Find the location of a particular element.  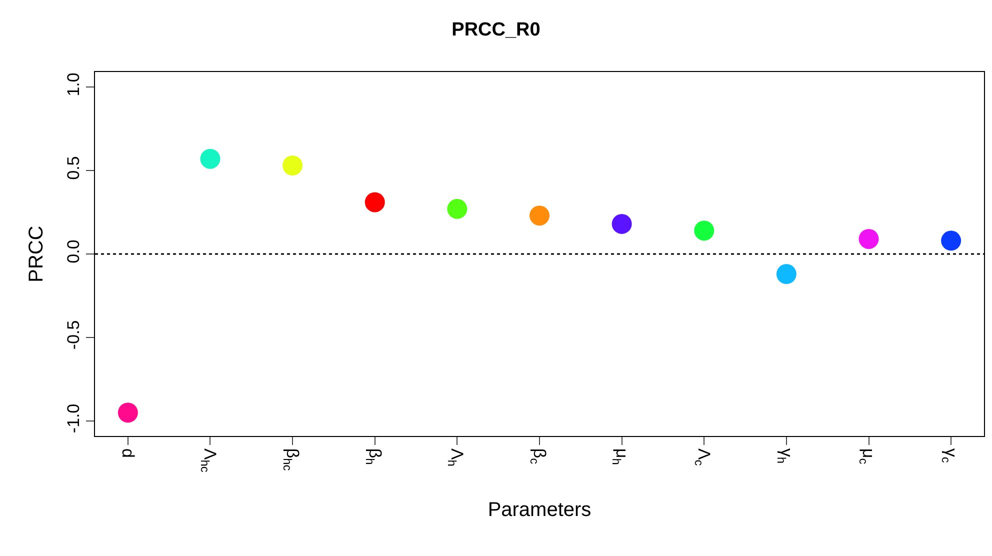

x-tick-label: d is located at coordinates (128, 453).